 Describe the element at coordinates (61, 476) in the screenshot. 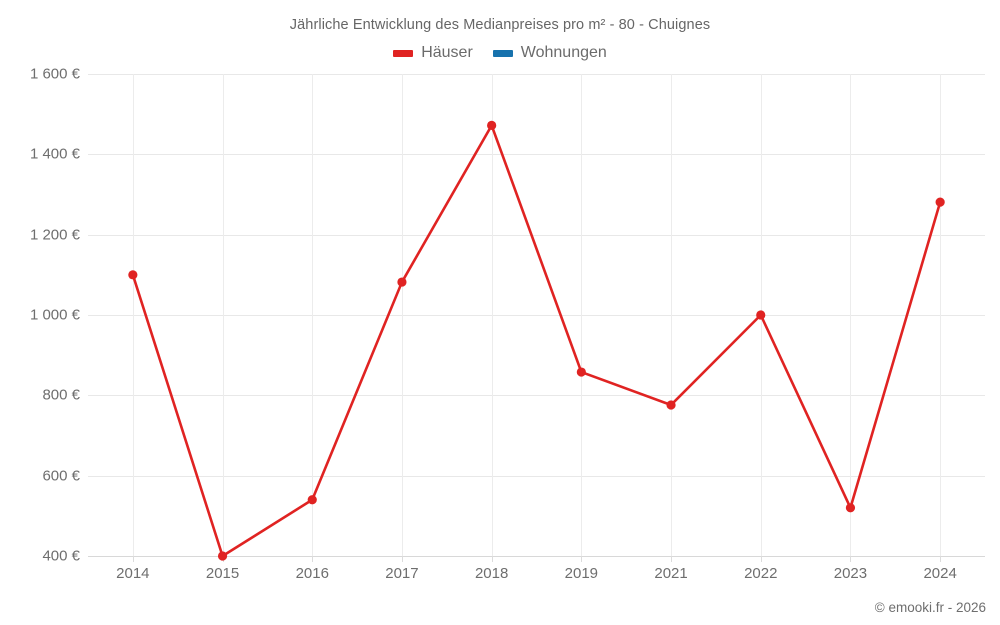

I see `y-axis-tick-label: 600 €` at that location.